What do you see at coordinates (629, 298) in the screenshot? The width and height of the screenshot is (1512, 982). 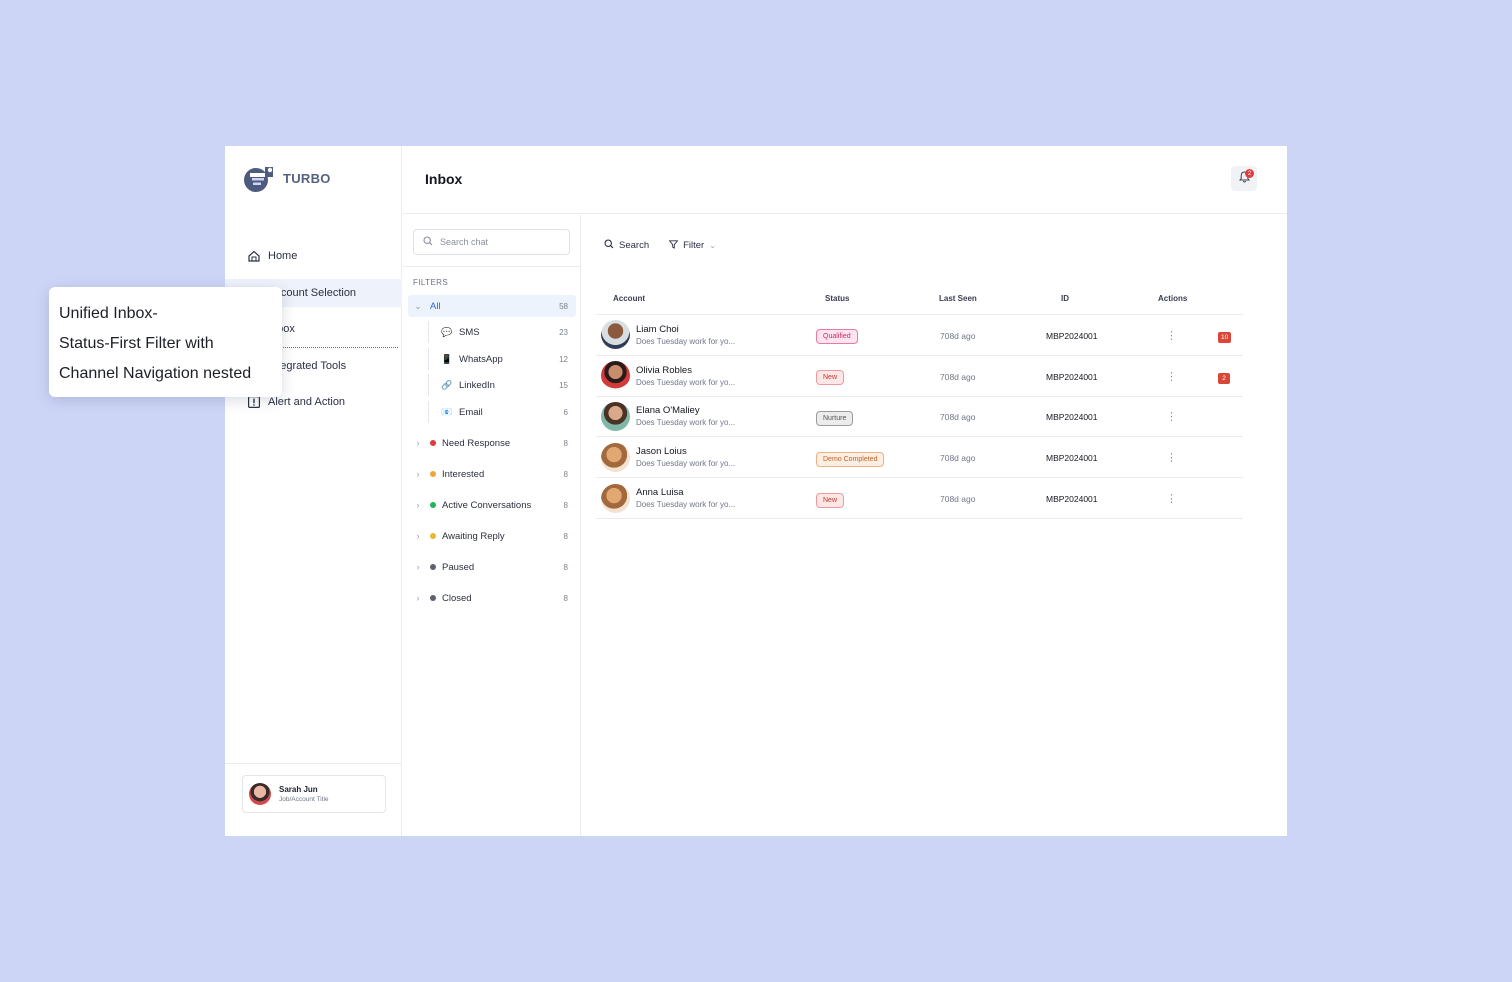 I see `column-header-account: Account` at bounding box center [629, 298].